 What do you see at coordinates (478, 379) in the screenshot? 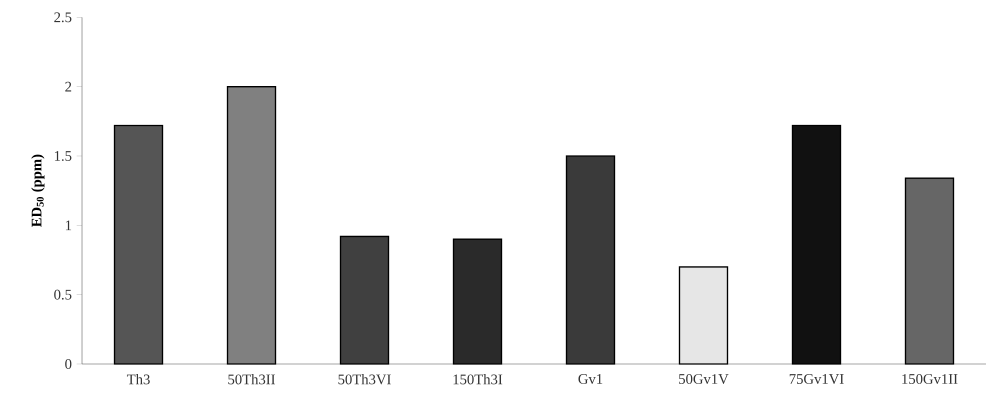
I see `x-tick-label: 150Th3I` at bounding box center [478, 379].